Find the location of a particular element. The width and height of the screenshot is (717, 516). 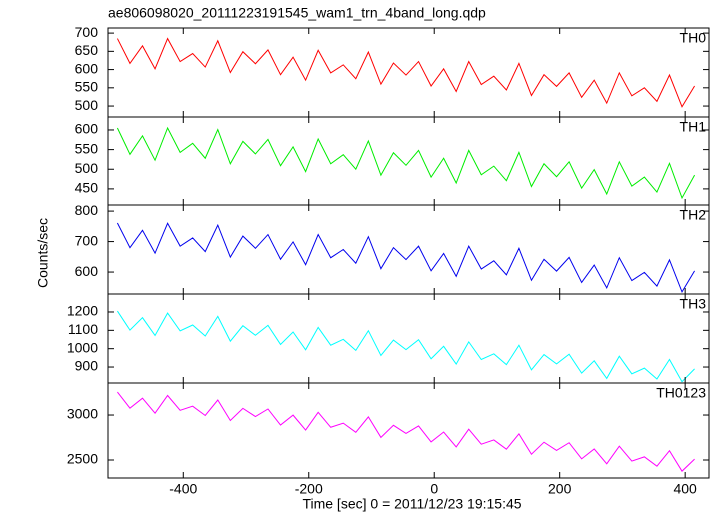

y-tick-label: 2500 is located at coordinates (82, 459).